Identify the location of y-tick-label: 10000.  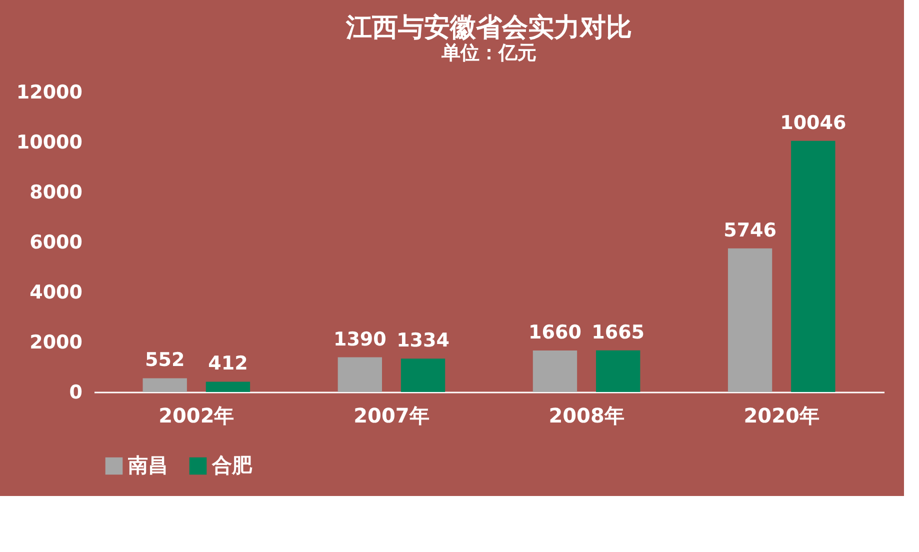
(49, 143).